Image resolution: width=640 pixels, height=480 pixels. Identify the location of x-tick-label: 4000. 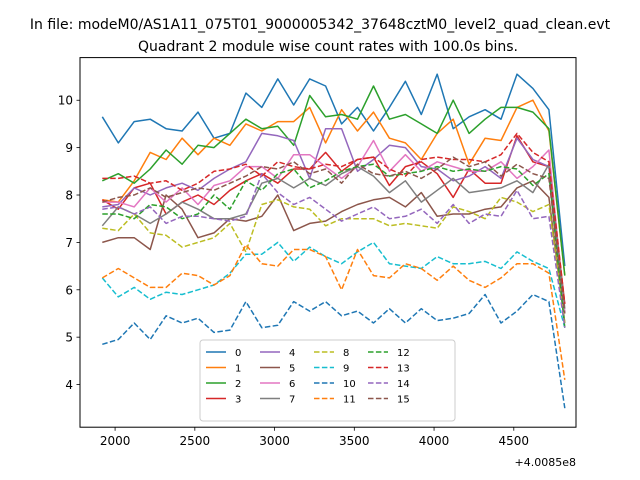
(434, 441).